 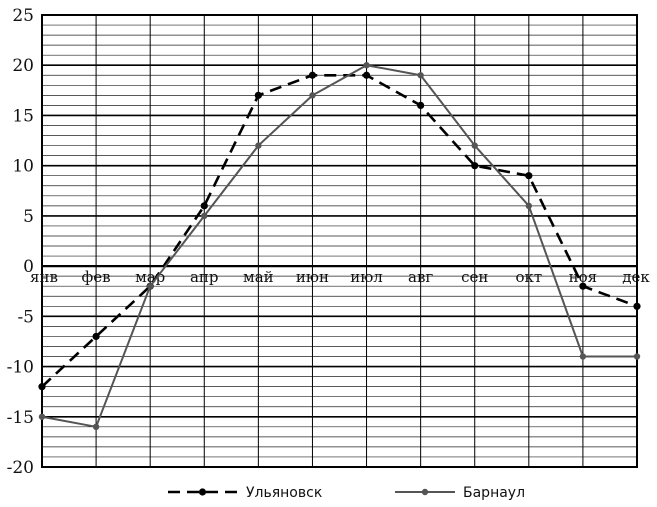 What do you see at coordinates (150, 277) in the screenshot?
I see `month-label: мар` at bounding box center [150, 277].